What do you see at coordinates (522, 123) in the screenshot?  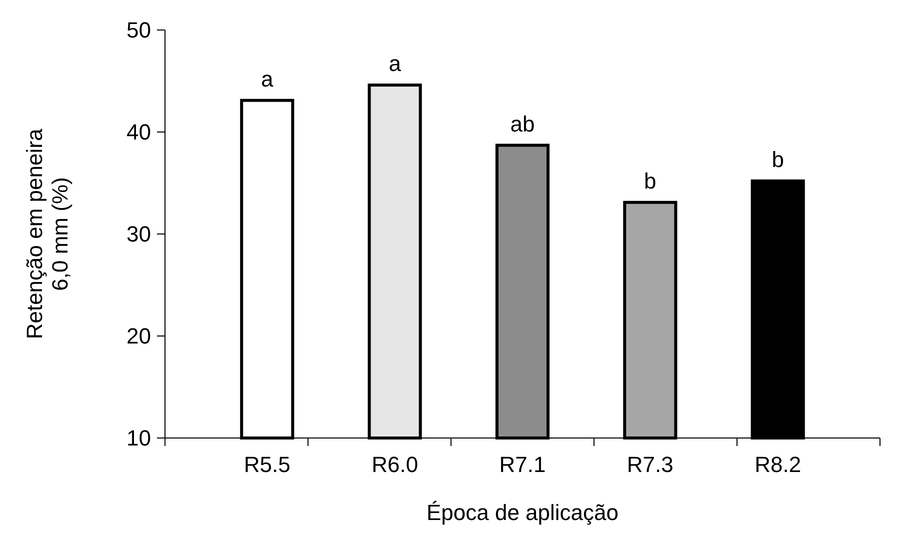 I see `annotation: ab` at bounding box center [522, 123].